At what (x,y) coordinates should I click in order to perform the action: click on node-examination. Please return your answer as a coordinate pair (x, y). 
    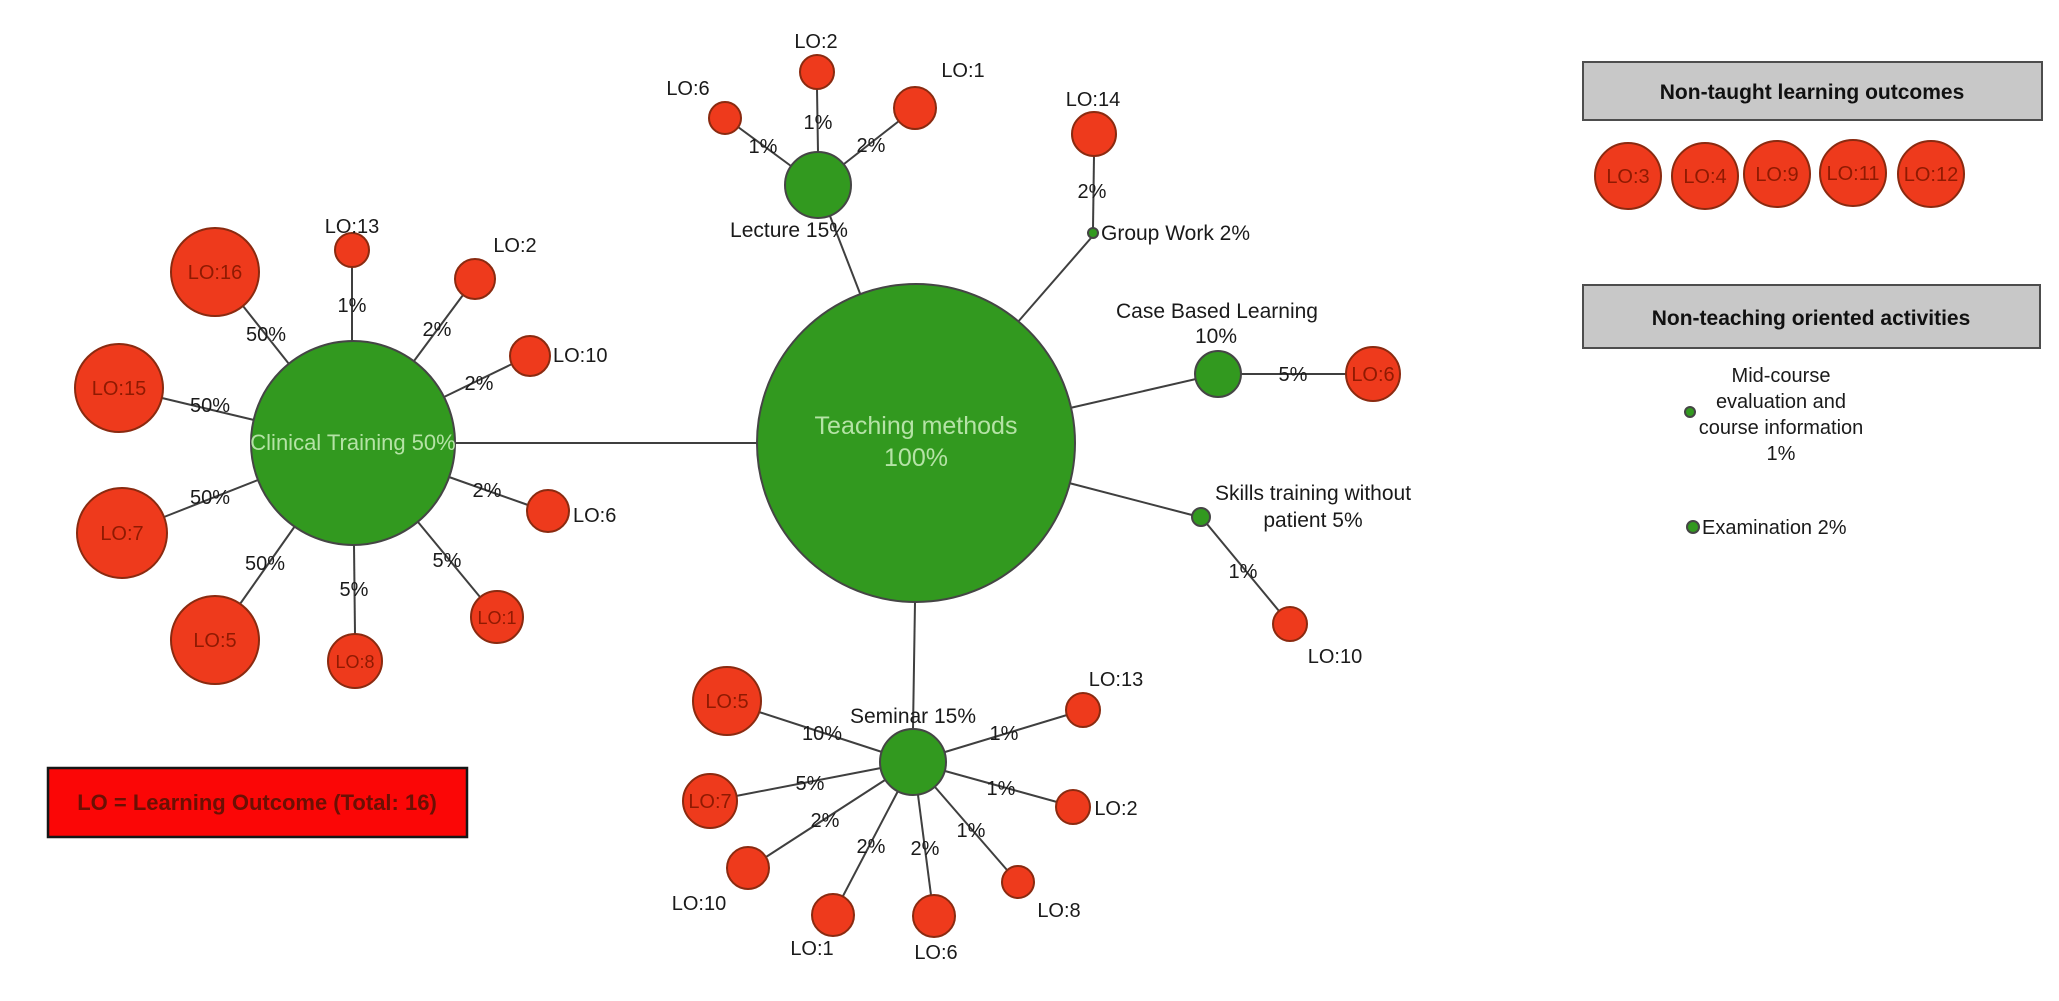
    Looking at the image, I should click on (1693, 527).